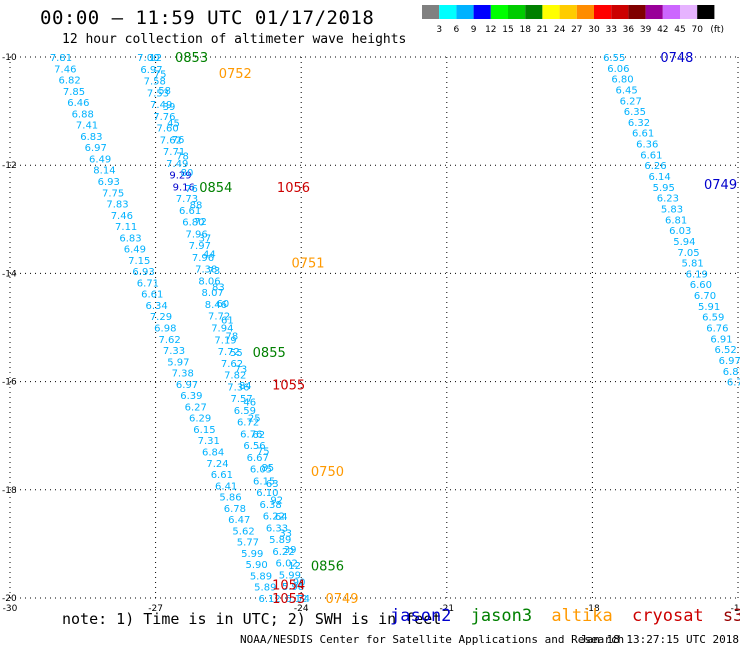  What do you see at coordinates (200, 222) in the screenshot?
I see `data-point-label: 72` at bounding box center [200, 222].